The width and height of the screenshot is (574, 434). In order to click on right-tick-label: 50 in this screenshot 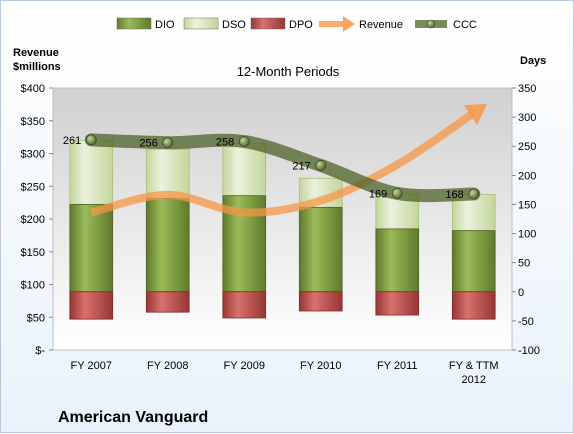, I will do `click(524, 264)`.